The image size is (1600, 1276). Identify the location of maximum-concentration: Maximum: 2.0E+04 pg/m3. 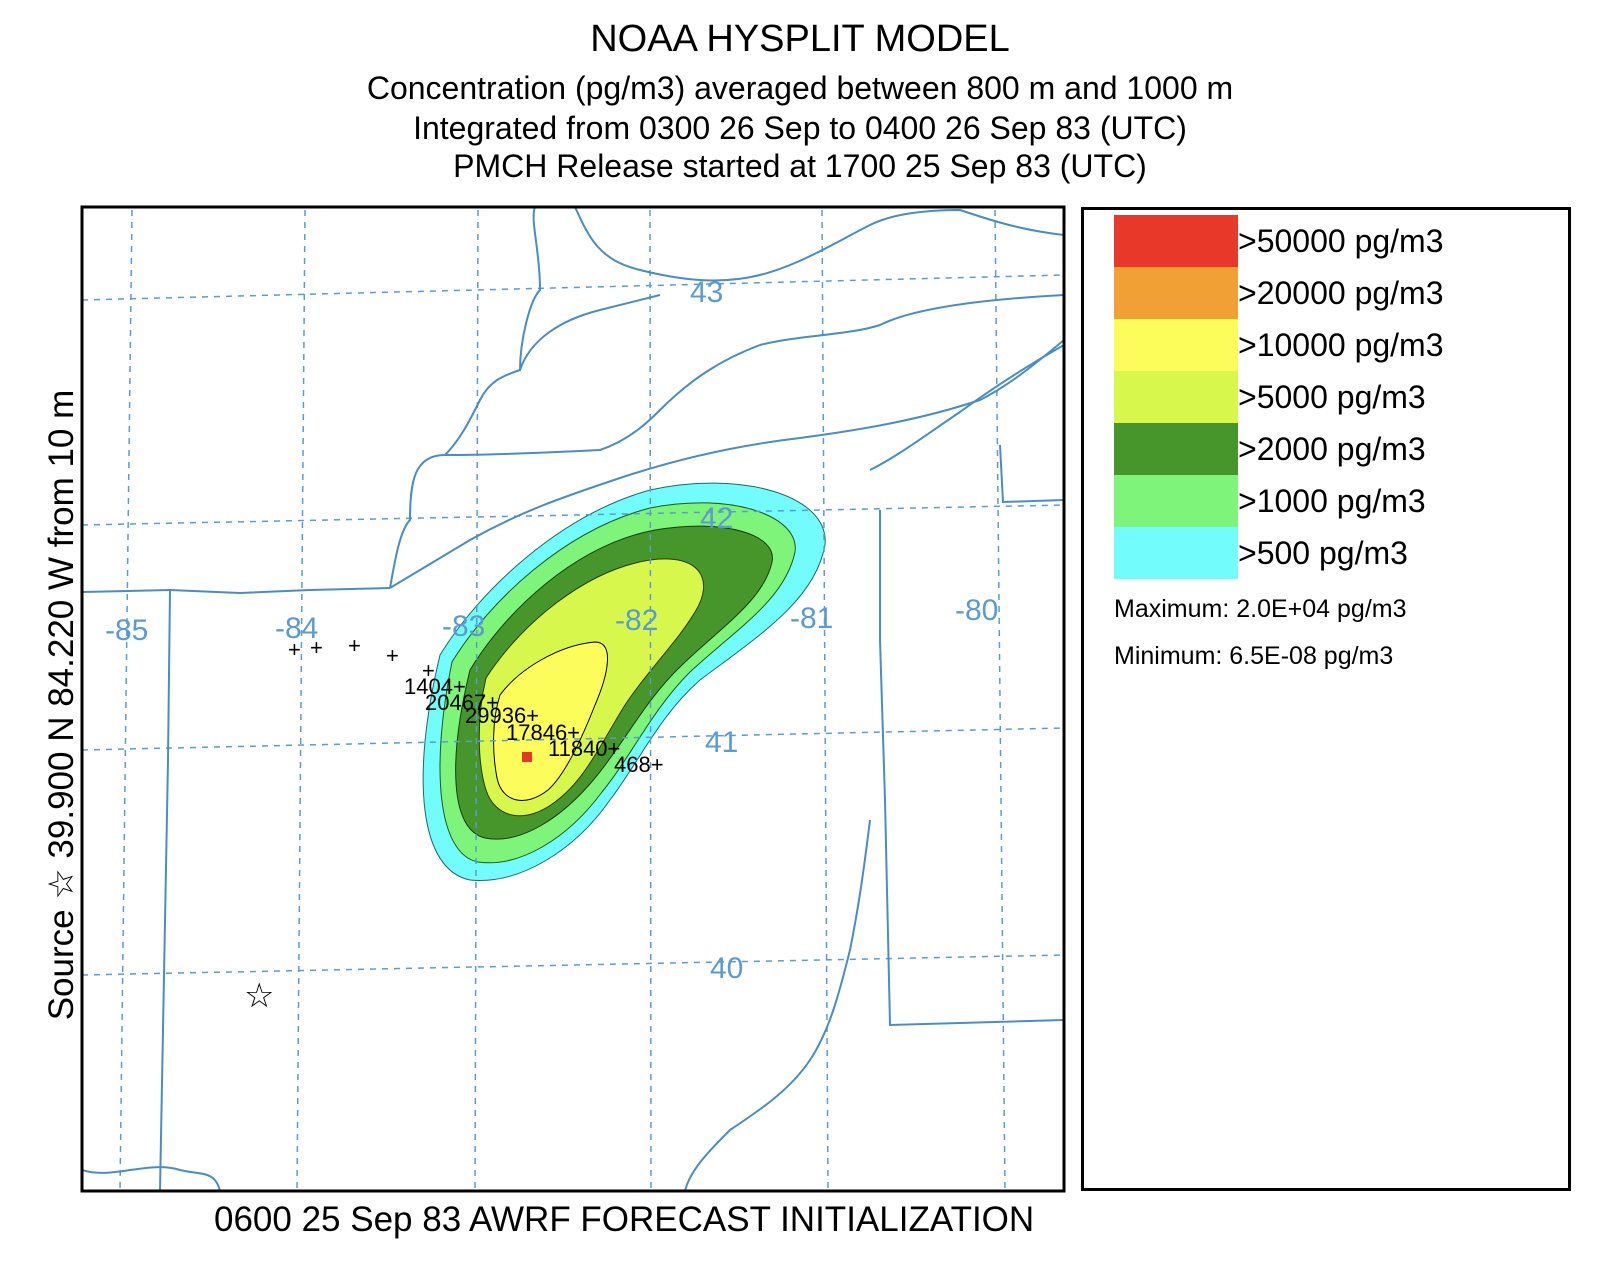
(1260, 609).